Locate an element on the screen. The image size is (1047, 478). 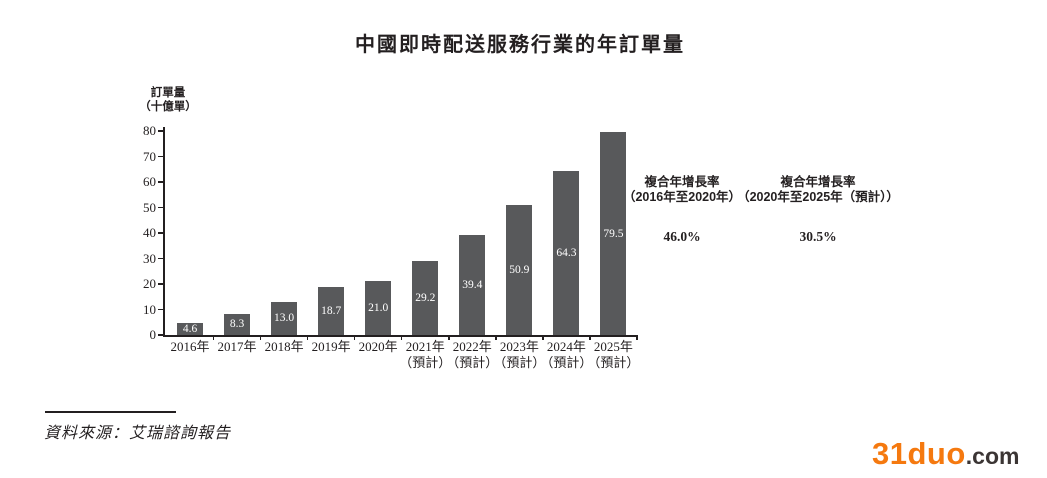
cagr-annotation-2020-2025: 複合年增長率 （2020年至2025年（預計）） 30.5% is located at coordinates (818, 210).